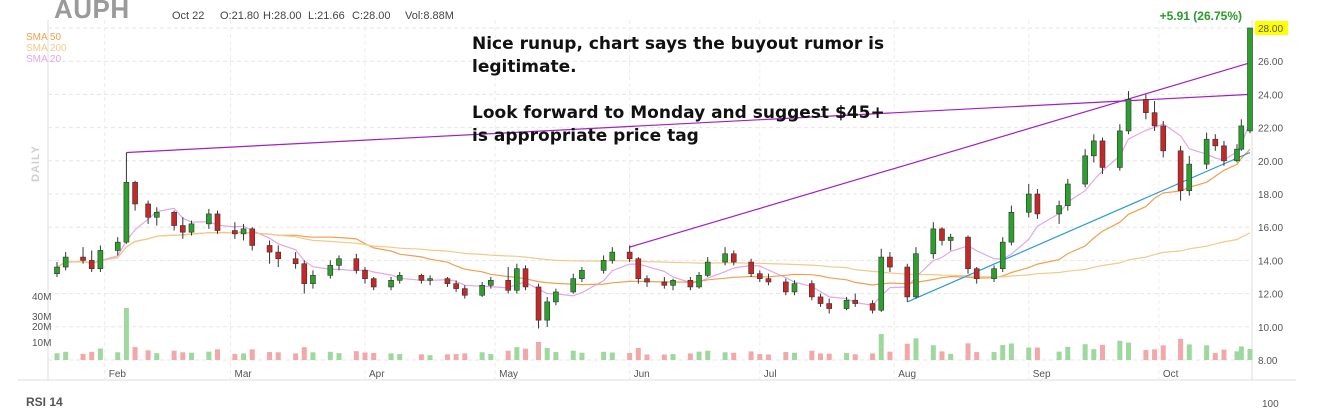 This screenshot has height=410, width=1317. I want to click on volume-tick-label: 40M, so click(41, 297).